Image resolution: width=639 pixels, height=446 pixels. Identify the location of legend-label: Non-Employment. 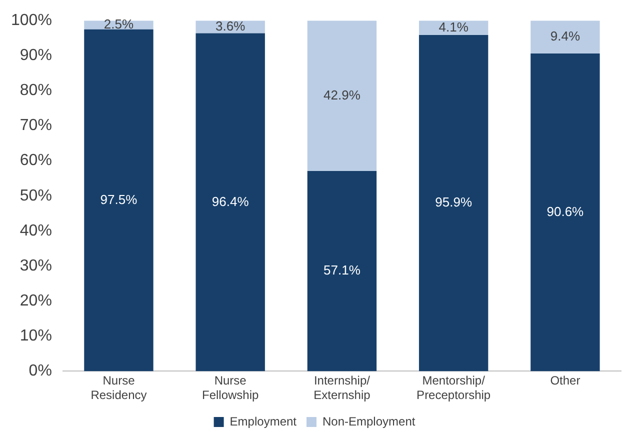
(369, 421).